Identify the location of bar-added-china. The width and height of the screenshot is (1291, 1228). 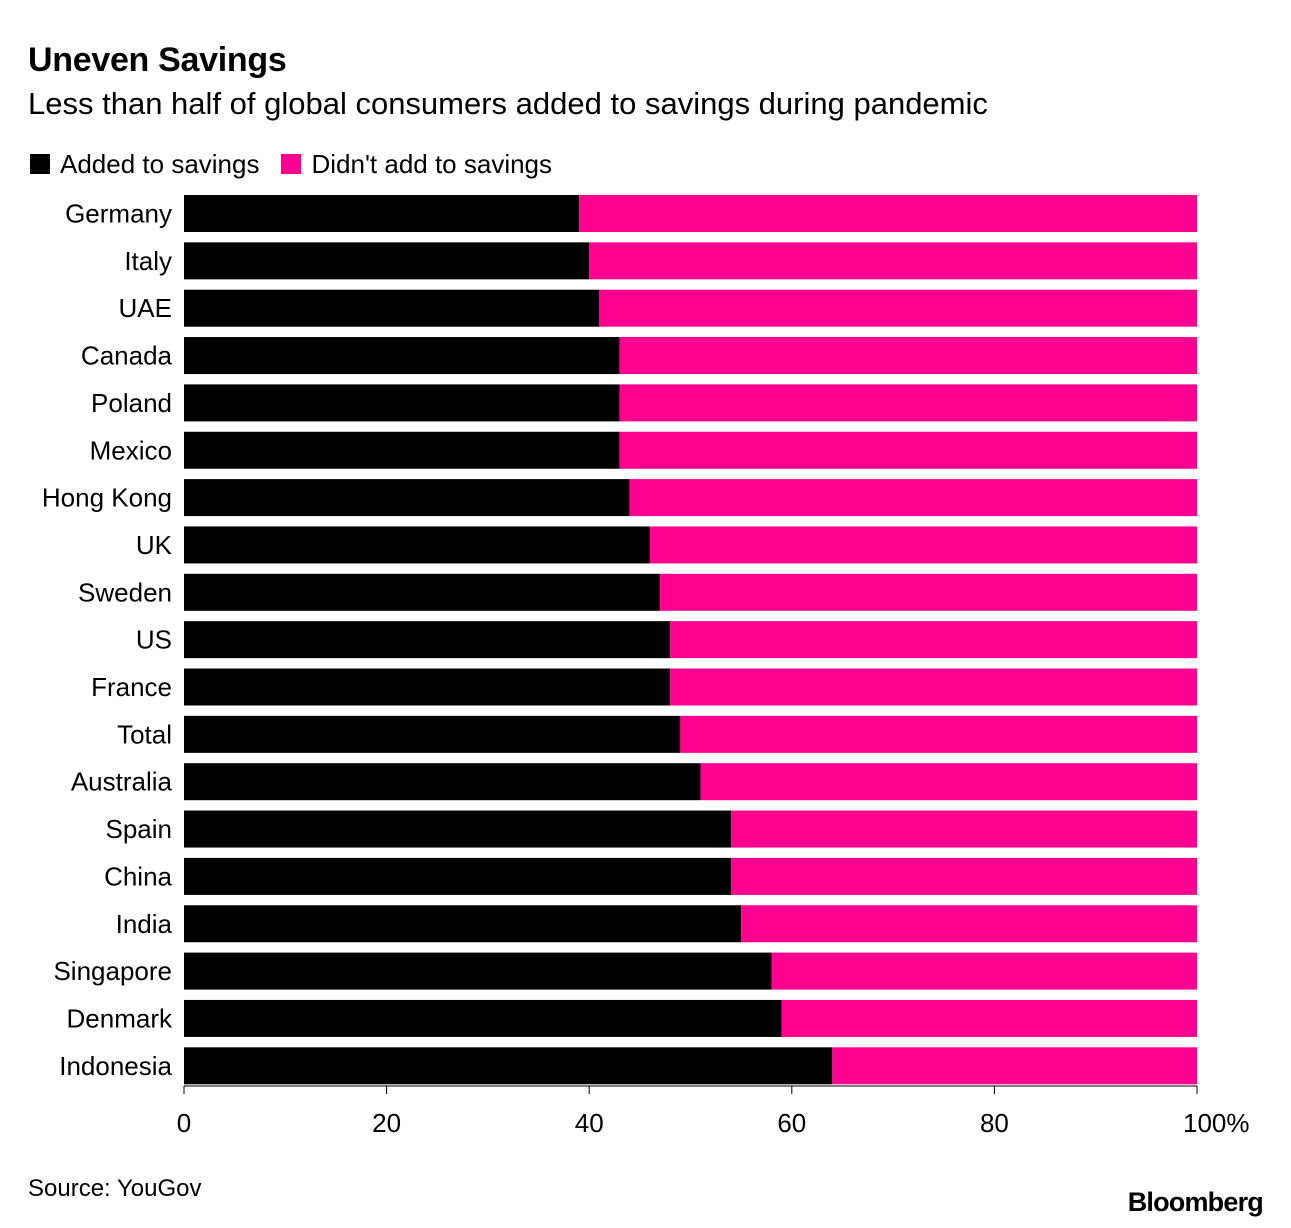
(458, 876).